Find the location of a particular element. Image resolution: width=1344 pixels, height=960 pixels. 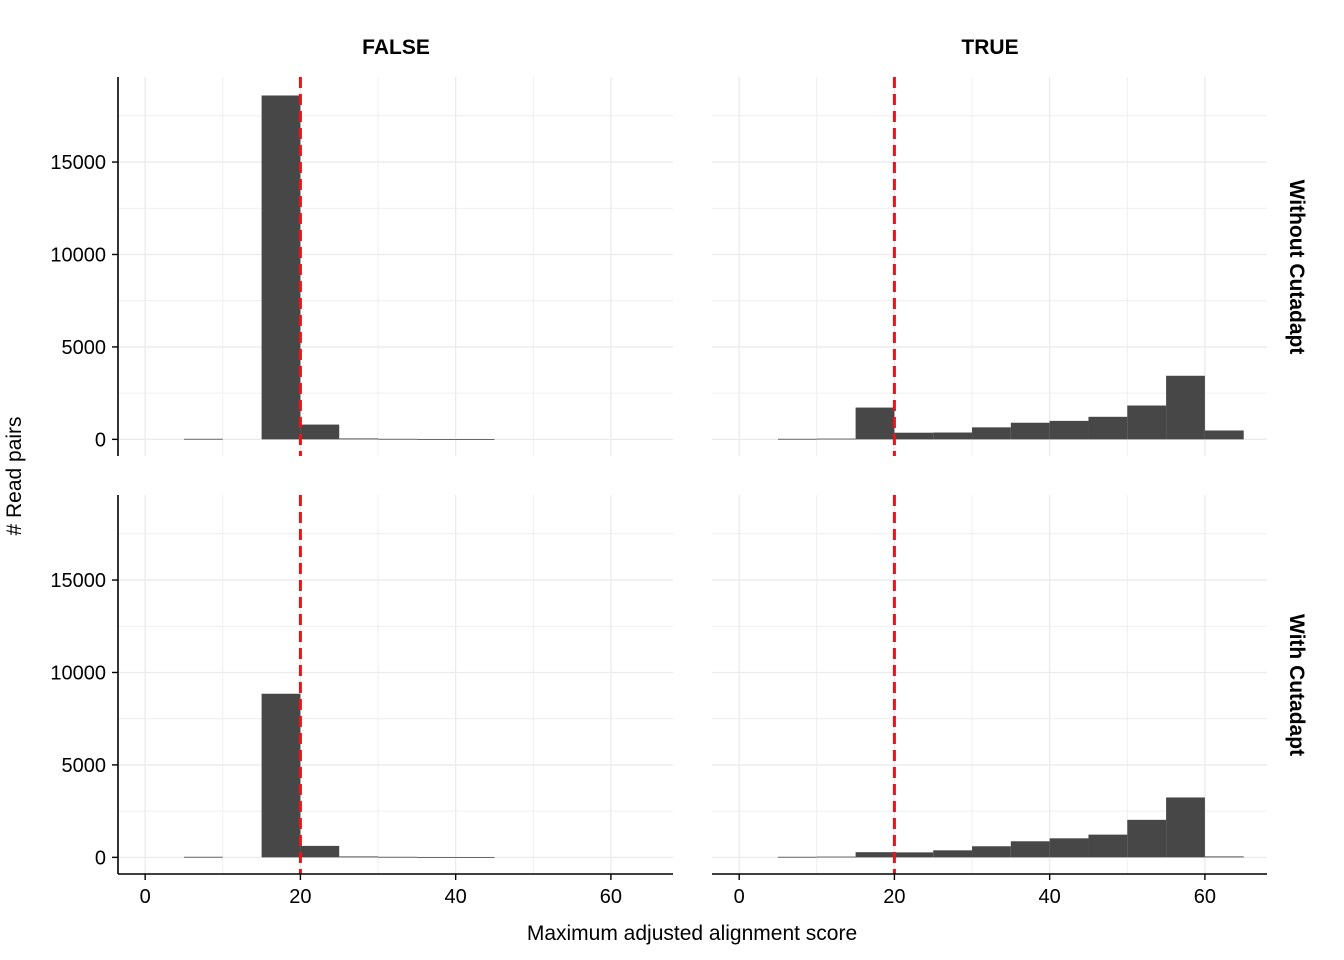

col-strip-false: FALSE is located at coordinates (396, 47).